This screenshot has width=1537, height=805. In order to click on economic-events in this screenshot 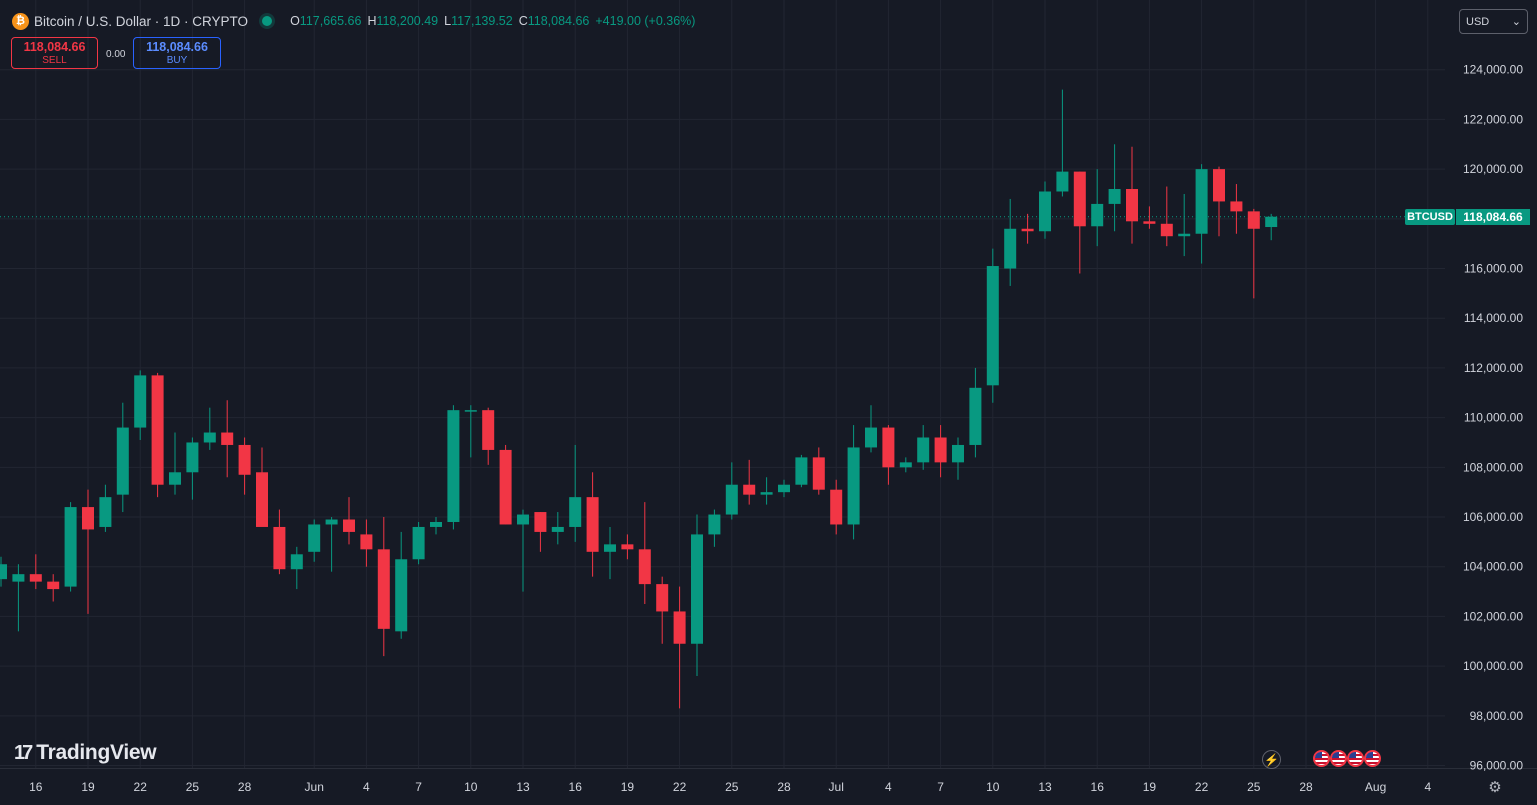, I will do `click(1347, 758)`.